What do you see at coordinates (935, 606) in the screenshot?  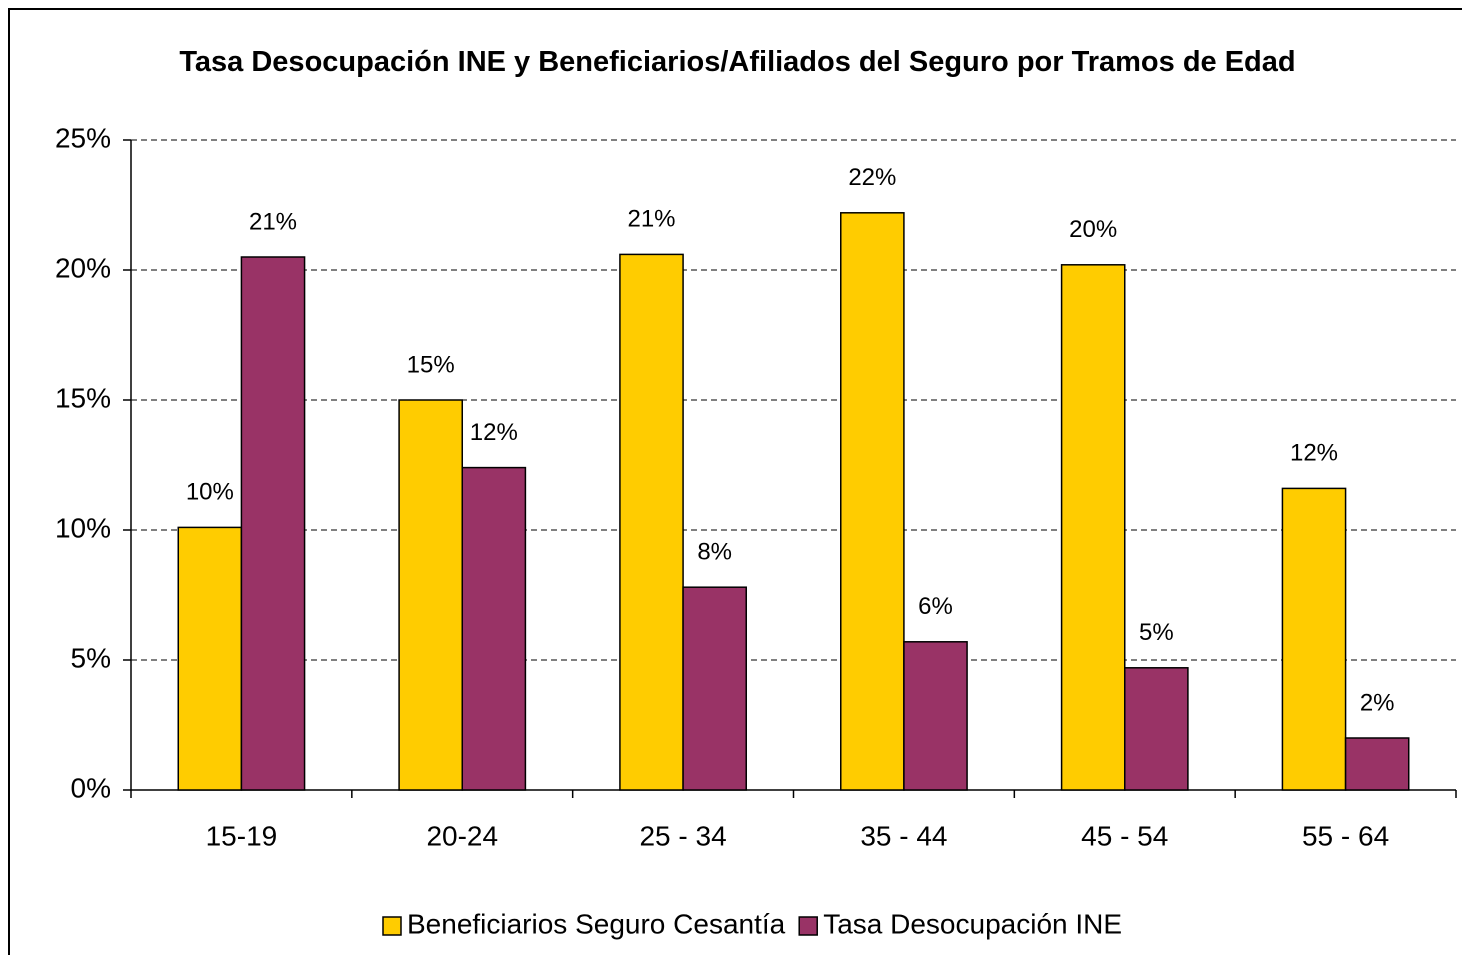 I see `data-label: 6%` at bounding box center [935, 606].